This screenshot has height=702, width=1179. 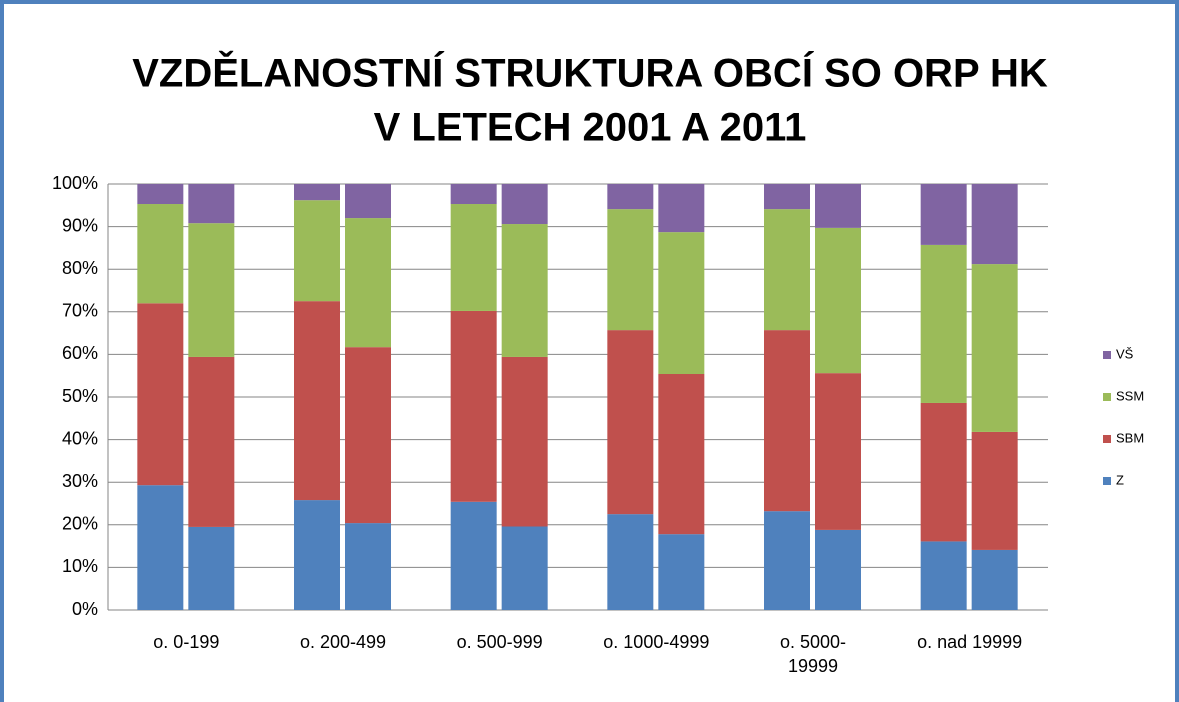 What do you see at coordinates (80, 566) in the screenshot?
I see `y-tick-label: 10%` at bounding box center [80, 566].